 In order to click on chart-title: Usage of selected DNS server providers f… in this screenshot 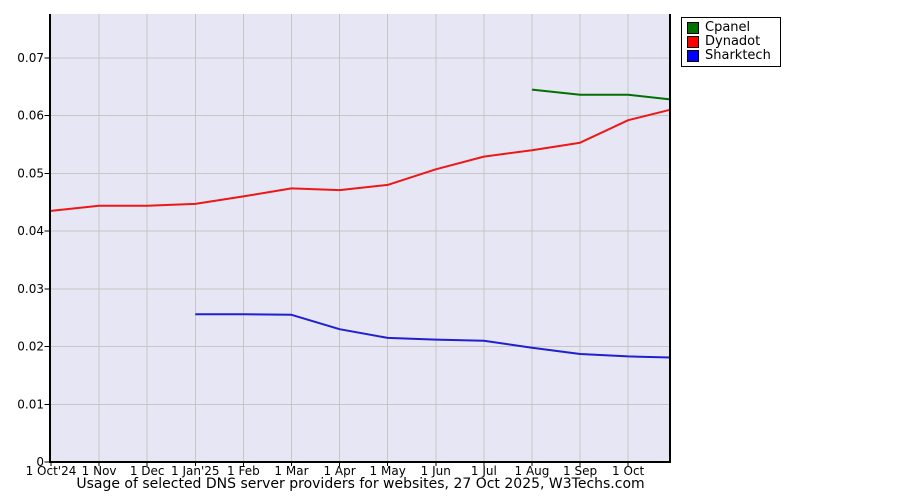, I will do `click(360, 484)`.